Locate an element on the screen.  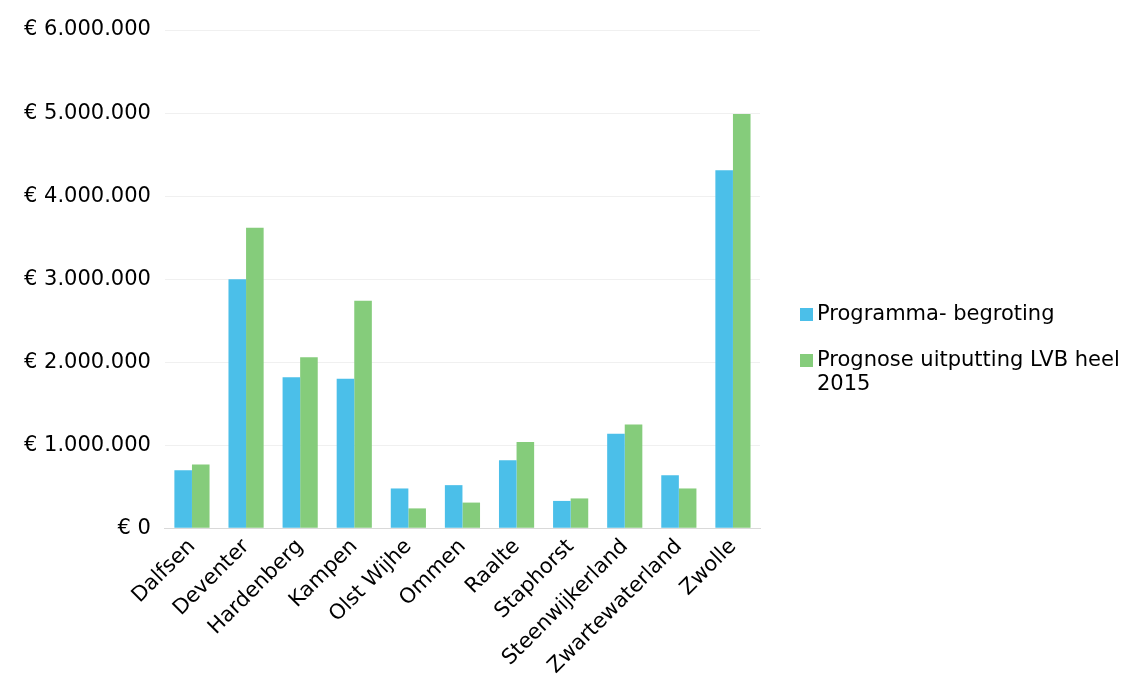
y-tick-label: € 1.000.000 is located at coordinates (87, 443).